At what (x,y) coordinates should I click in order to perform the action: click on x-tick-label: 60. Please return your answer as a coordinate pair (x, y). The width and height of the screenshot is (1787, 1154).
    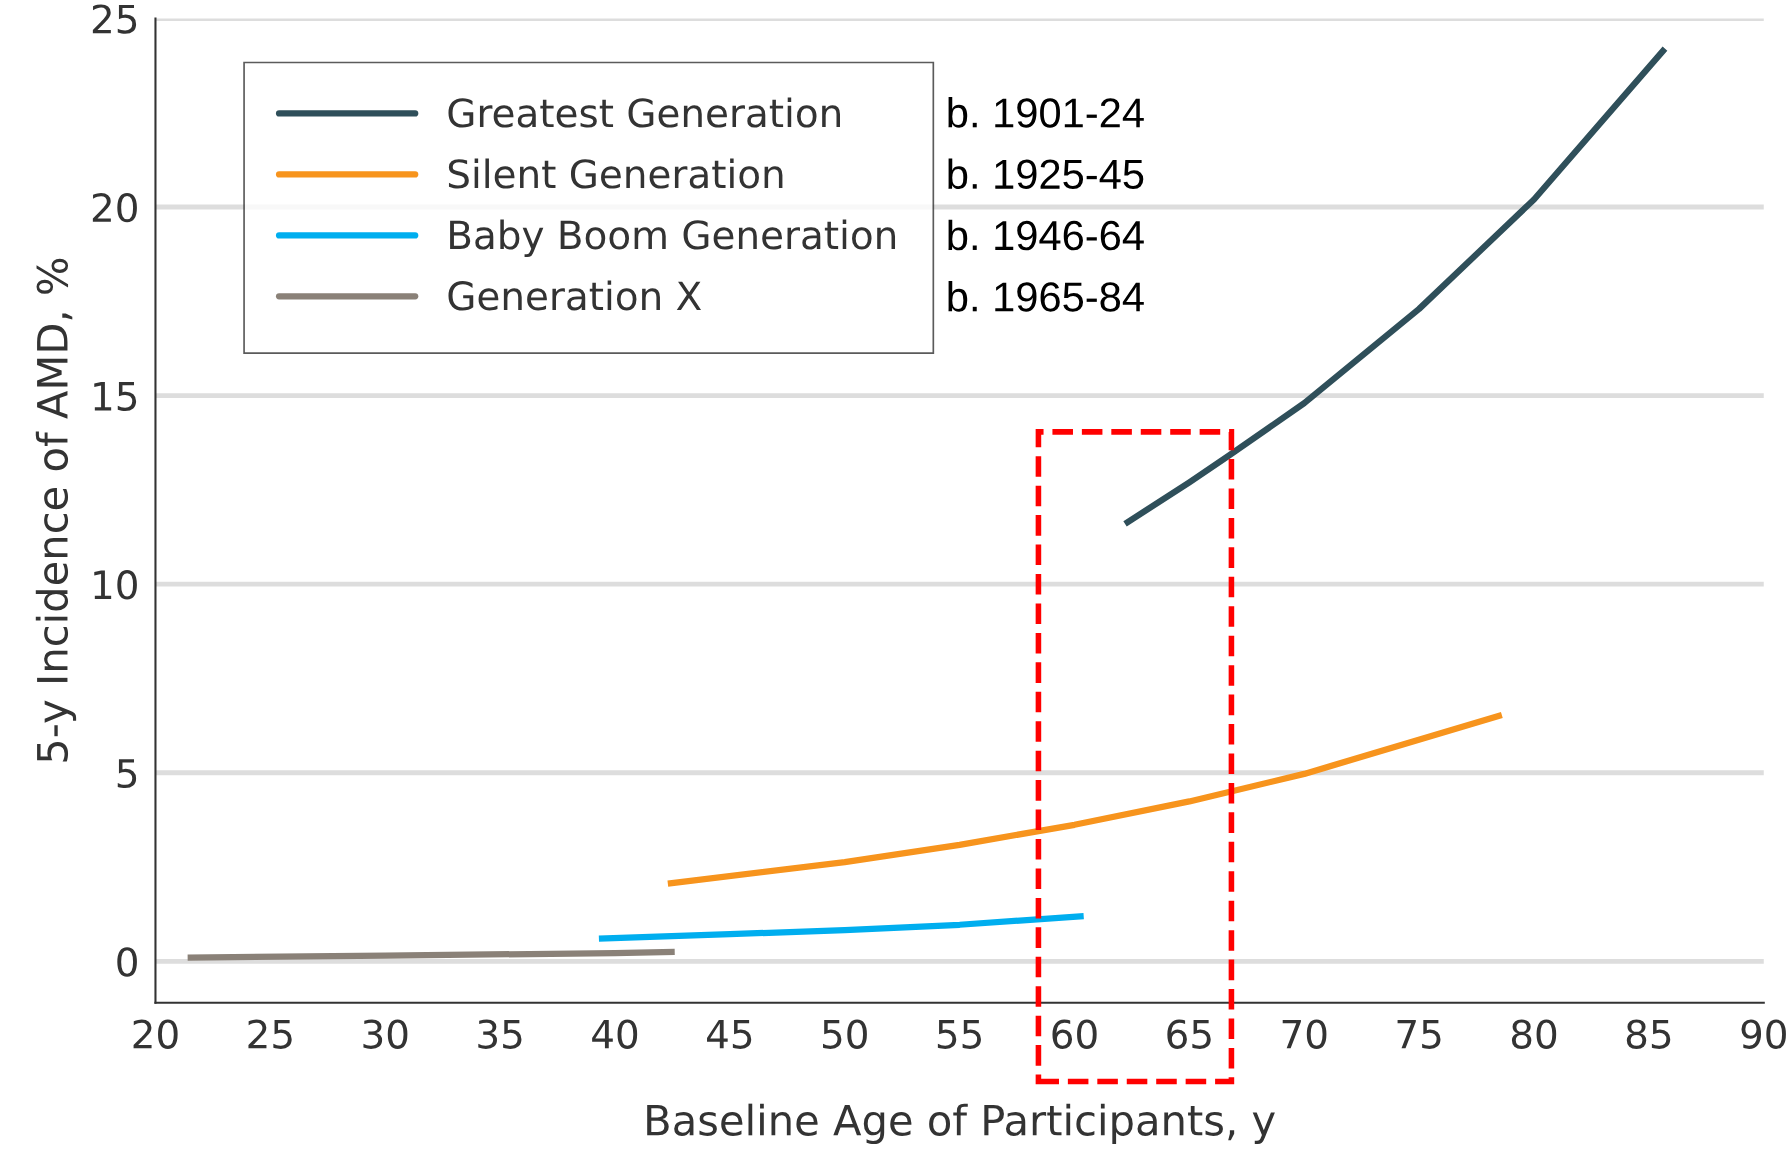
    Looking at the image, I should click on (1074, 1034).